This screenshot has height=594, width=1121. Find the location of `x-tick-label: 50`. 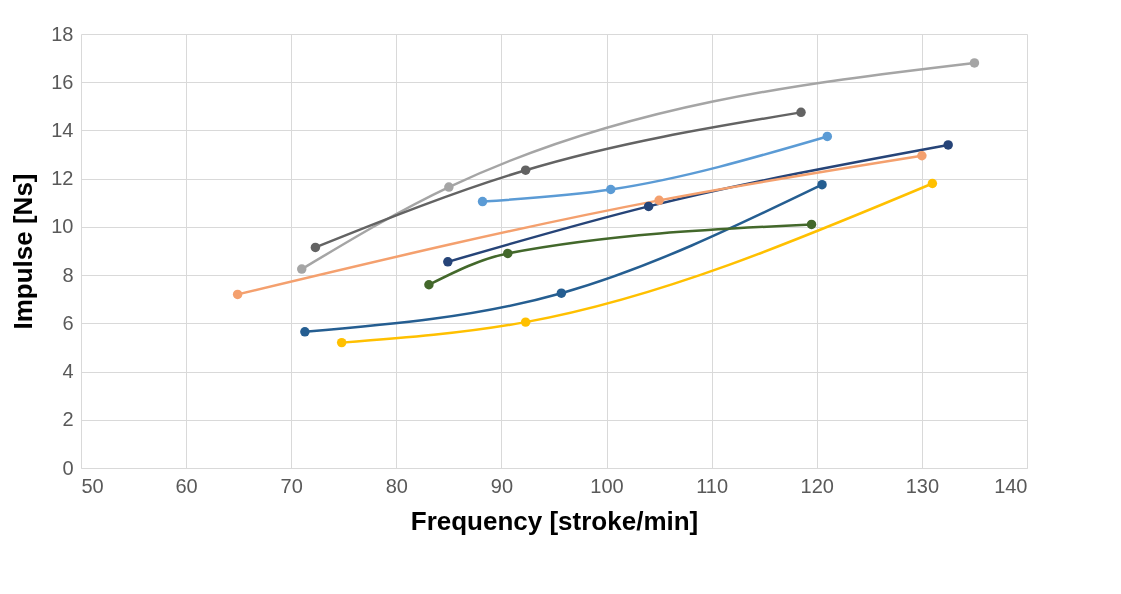

x-tick-label: 50 is located at coordinates (92, 485).